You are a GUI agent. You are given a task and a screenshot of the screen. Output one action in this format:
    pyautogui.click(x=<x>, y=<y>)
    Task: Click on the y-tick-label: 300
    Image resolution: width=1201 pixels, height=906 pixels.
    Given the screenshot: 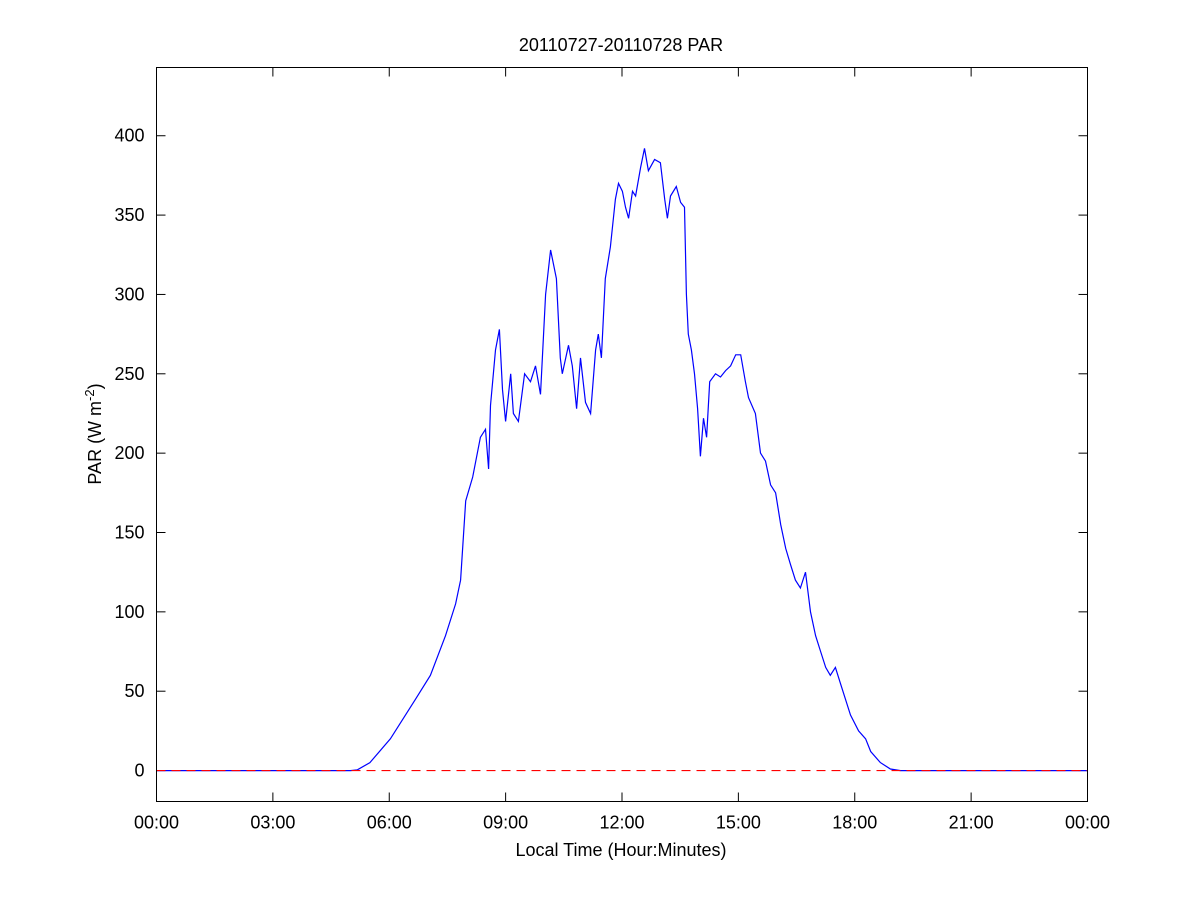 What is the action you would take?
    pyautogui.click(x=129, y=294)
    